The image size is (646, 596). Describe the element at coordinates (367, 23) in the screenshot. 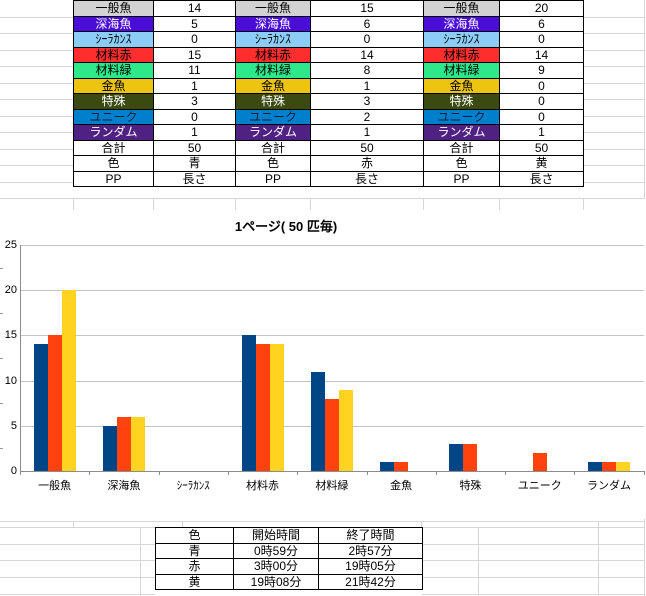

I see `count-cell-1-g1: 6` at that location.